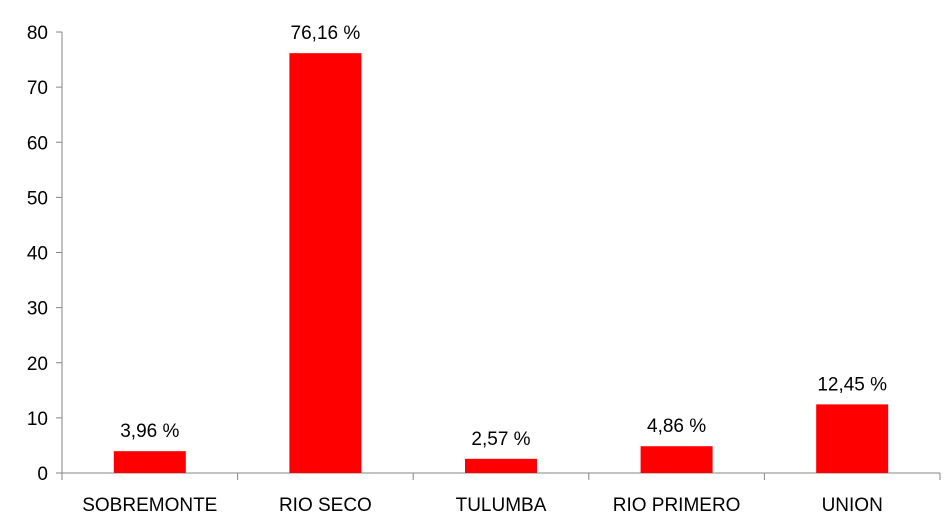 This screenshot has width=952, height=516. Describe the element at coordinates (500, 439) in the screenshot. I see `bar-data-label: 2,57 %` at that location.